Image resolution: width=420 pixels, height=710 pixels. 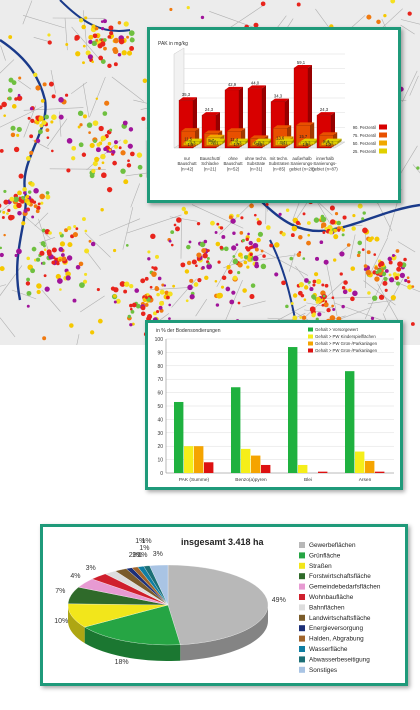 What do you see at coordinates (383, 127) in the screenshot?
I see `chart1-legend-swatch` at bounding box center [383, 127].